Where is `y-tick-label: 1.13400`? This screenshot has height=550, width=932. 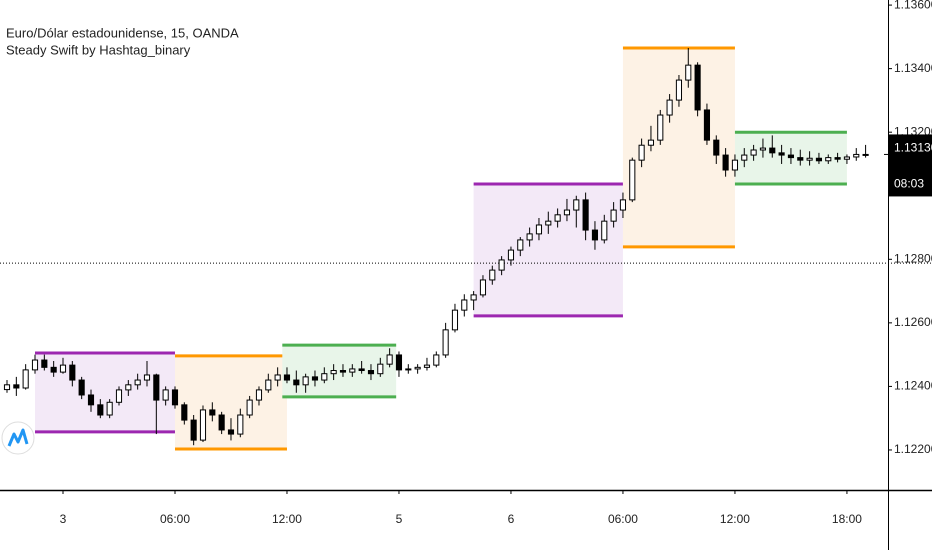 y-tick-label: 1.13400 is located at coordinates (913, 68).